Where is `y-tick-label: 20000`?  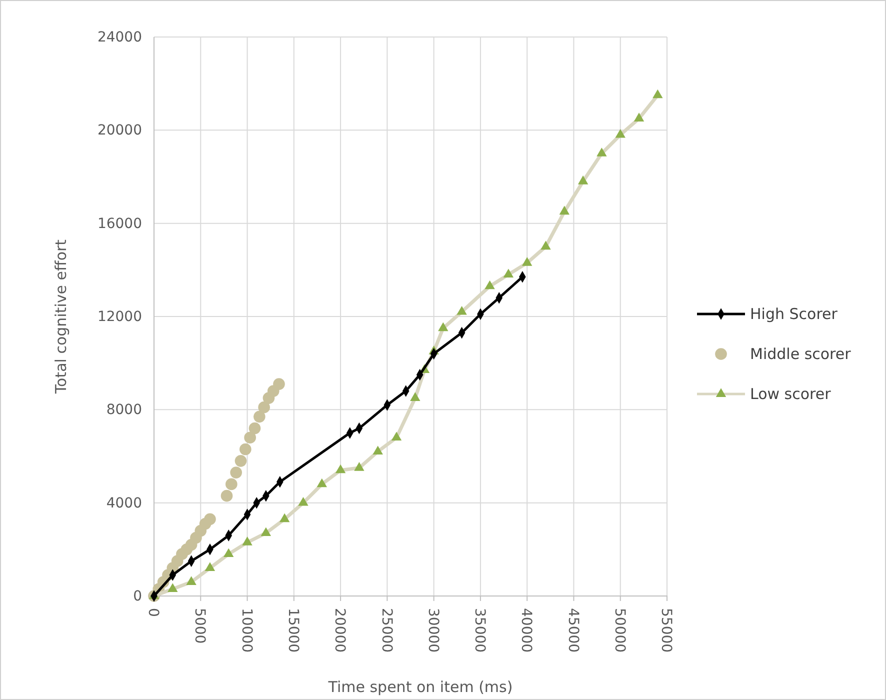 y-tick-label: 20000 is located at coordinates (119, 130).